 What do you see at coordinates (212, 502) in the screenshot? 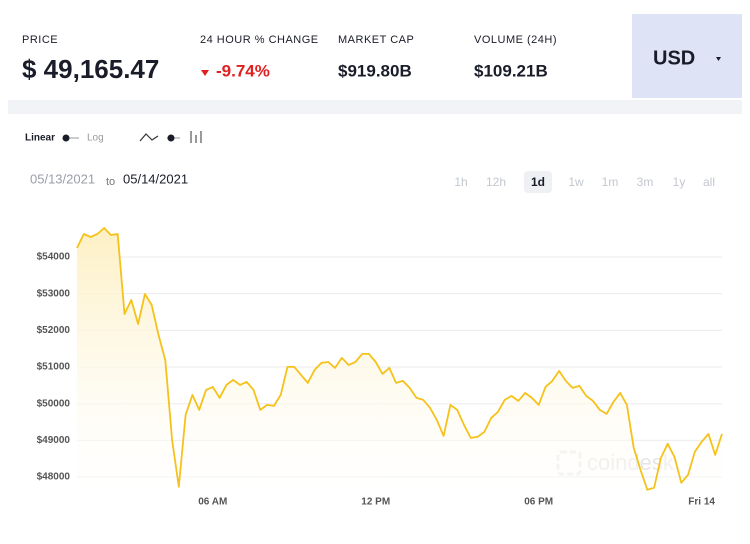
I see `x-tick-label: 06 AM` at bounding box center [212, 502].